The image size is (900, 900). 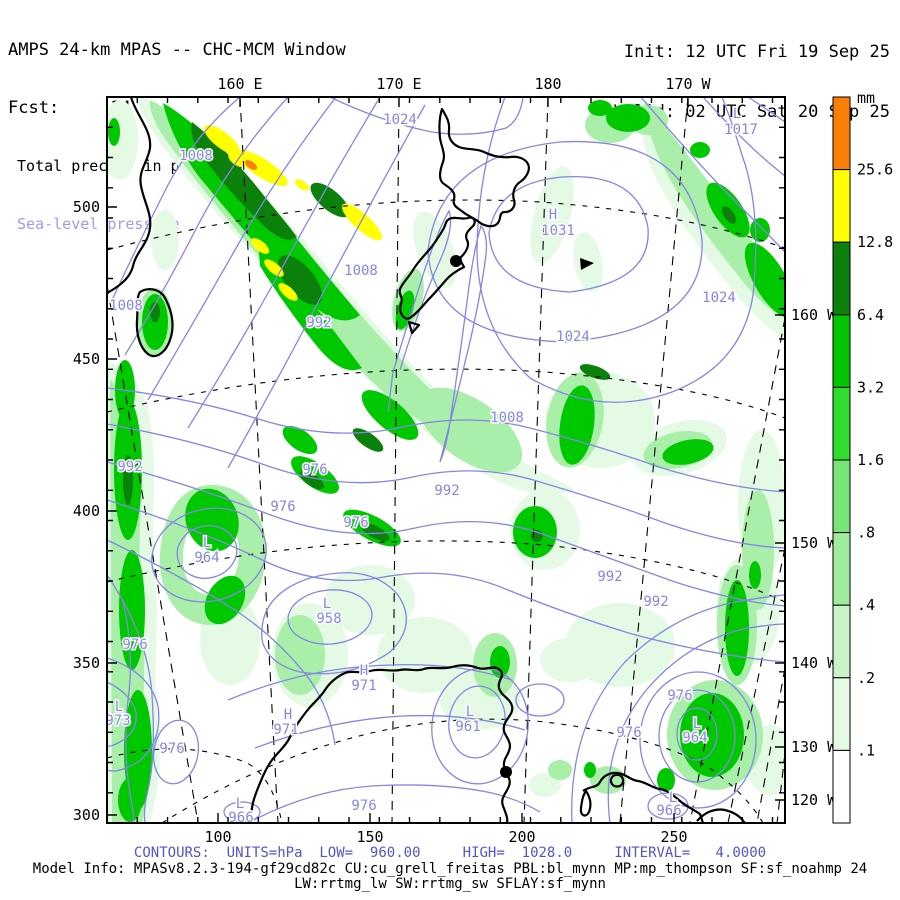 I want to click on pressure-contour-labels-shape: 971, so click(x=363, y=686).